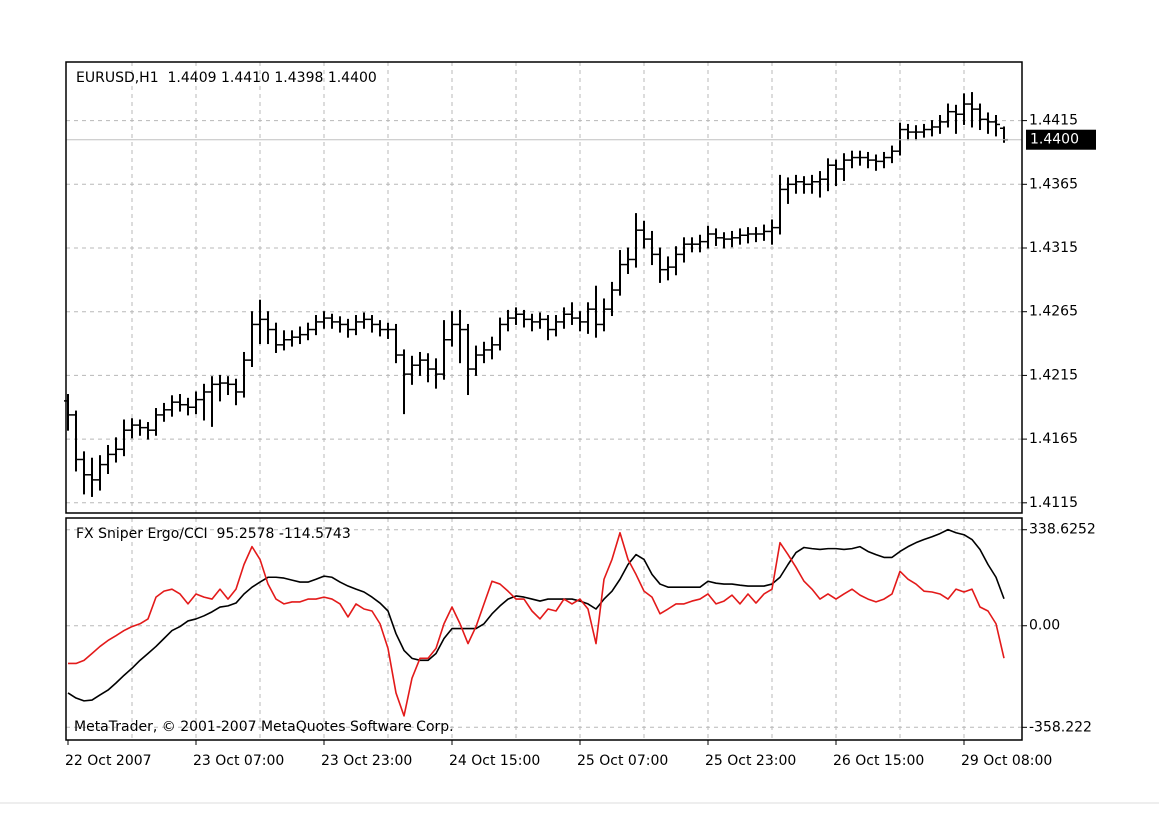 This screenshot has width=1159, height=813. I want to click on current-price-box, so click(1061, 139).